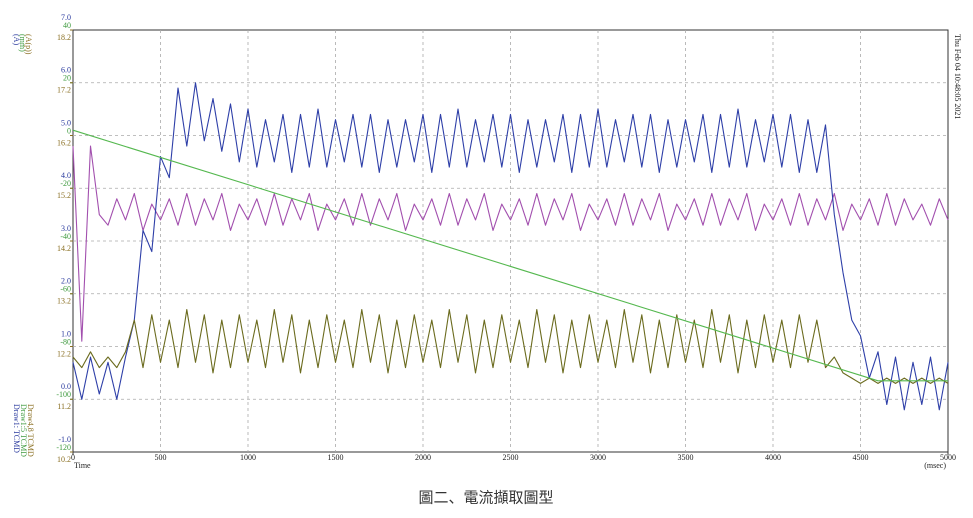 The width and height of the screenshot is (973, 518). Describe the element at coordinates (66, 175) in the screenshot. I see `y-tick-label: 4.0` at that location.